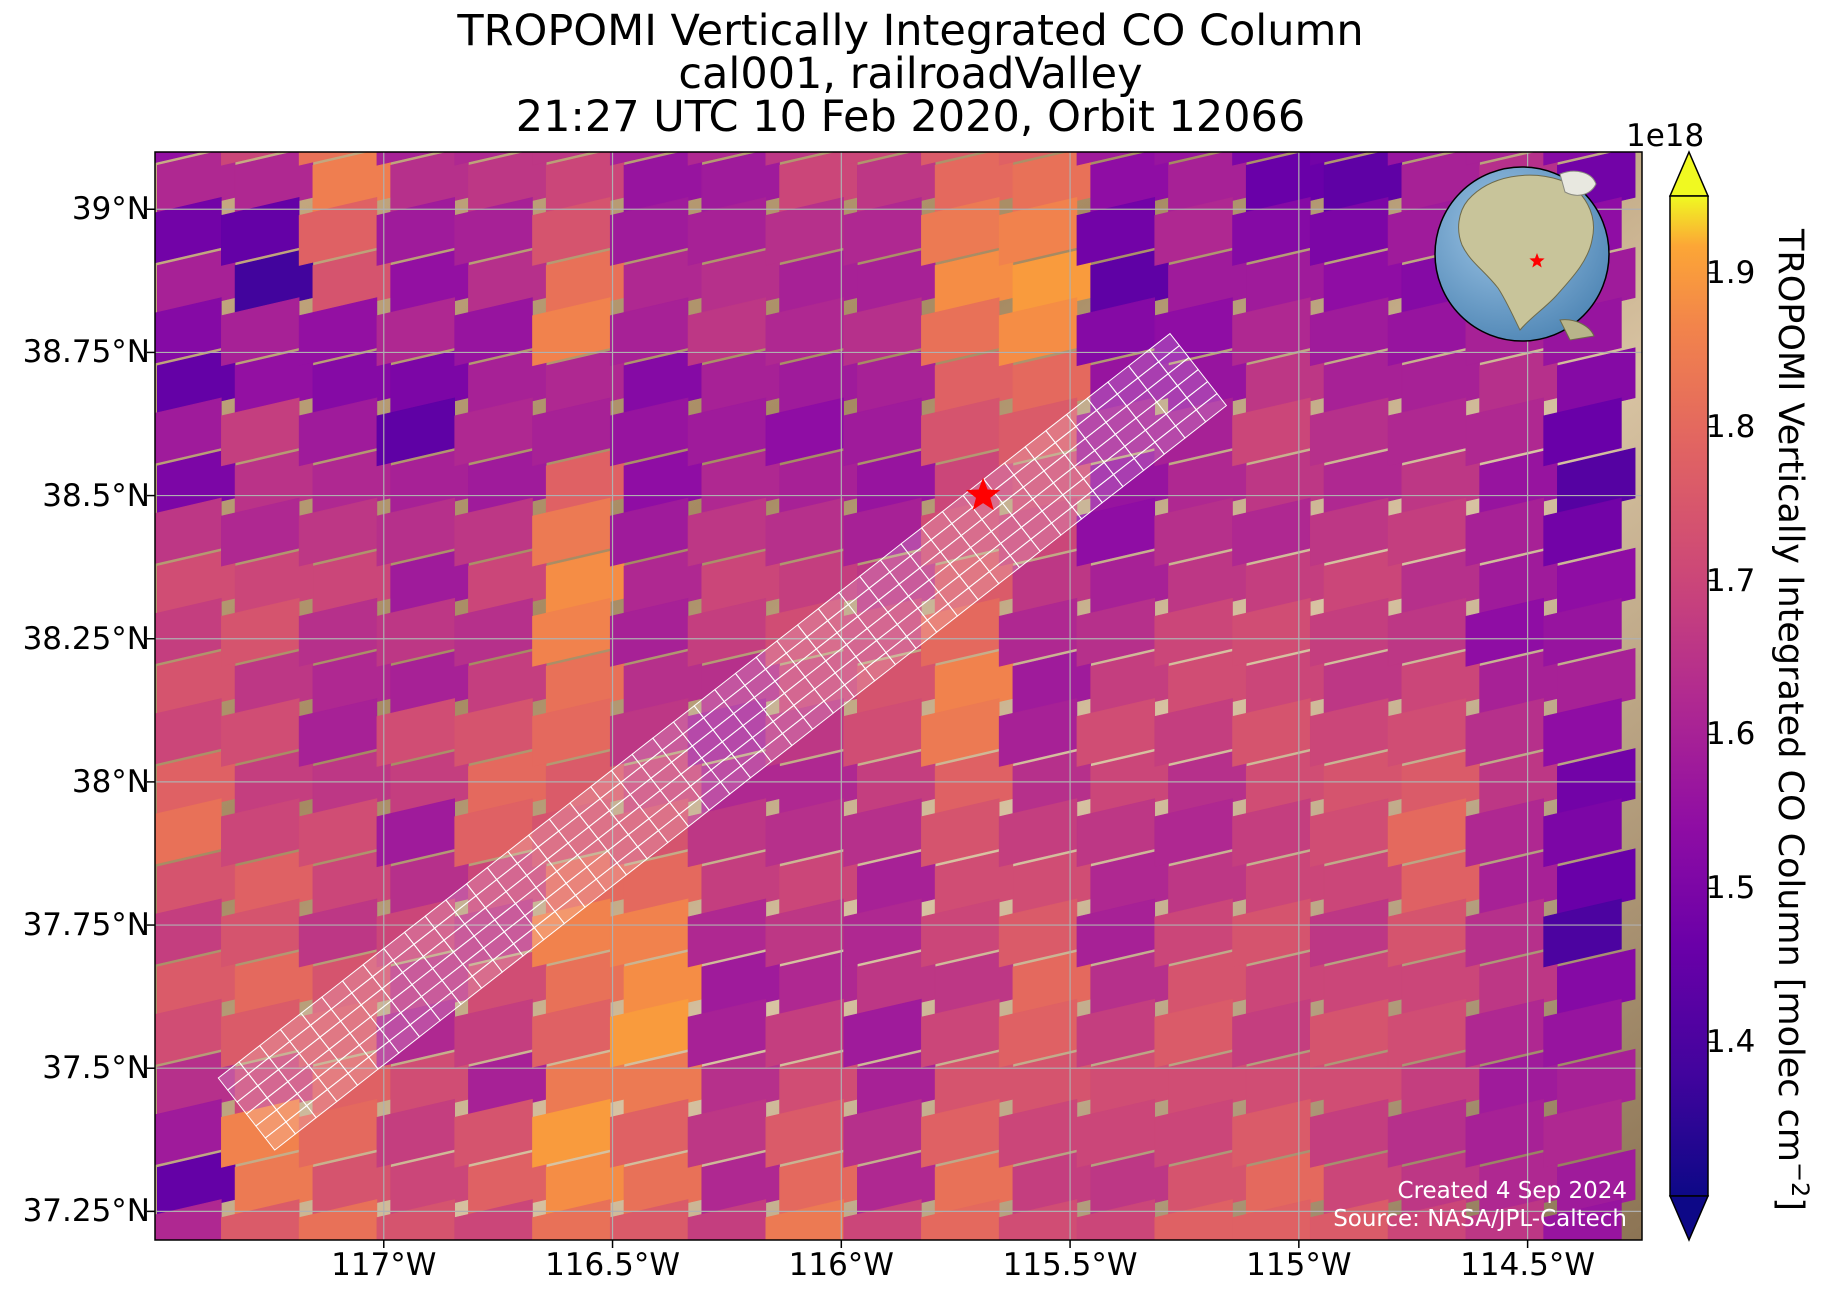 This screenshot has height=1289, width=1821. What do you see at coordinates (1211, 407) in the screenshot?
I see `swath-cell` at bounding box center [1211, 407].